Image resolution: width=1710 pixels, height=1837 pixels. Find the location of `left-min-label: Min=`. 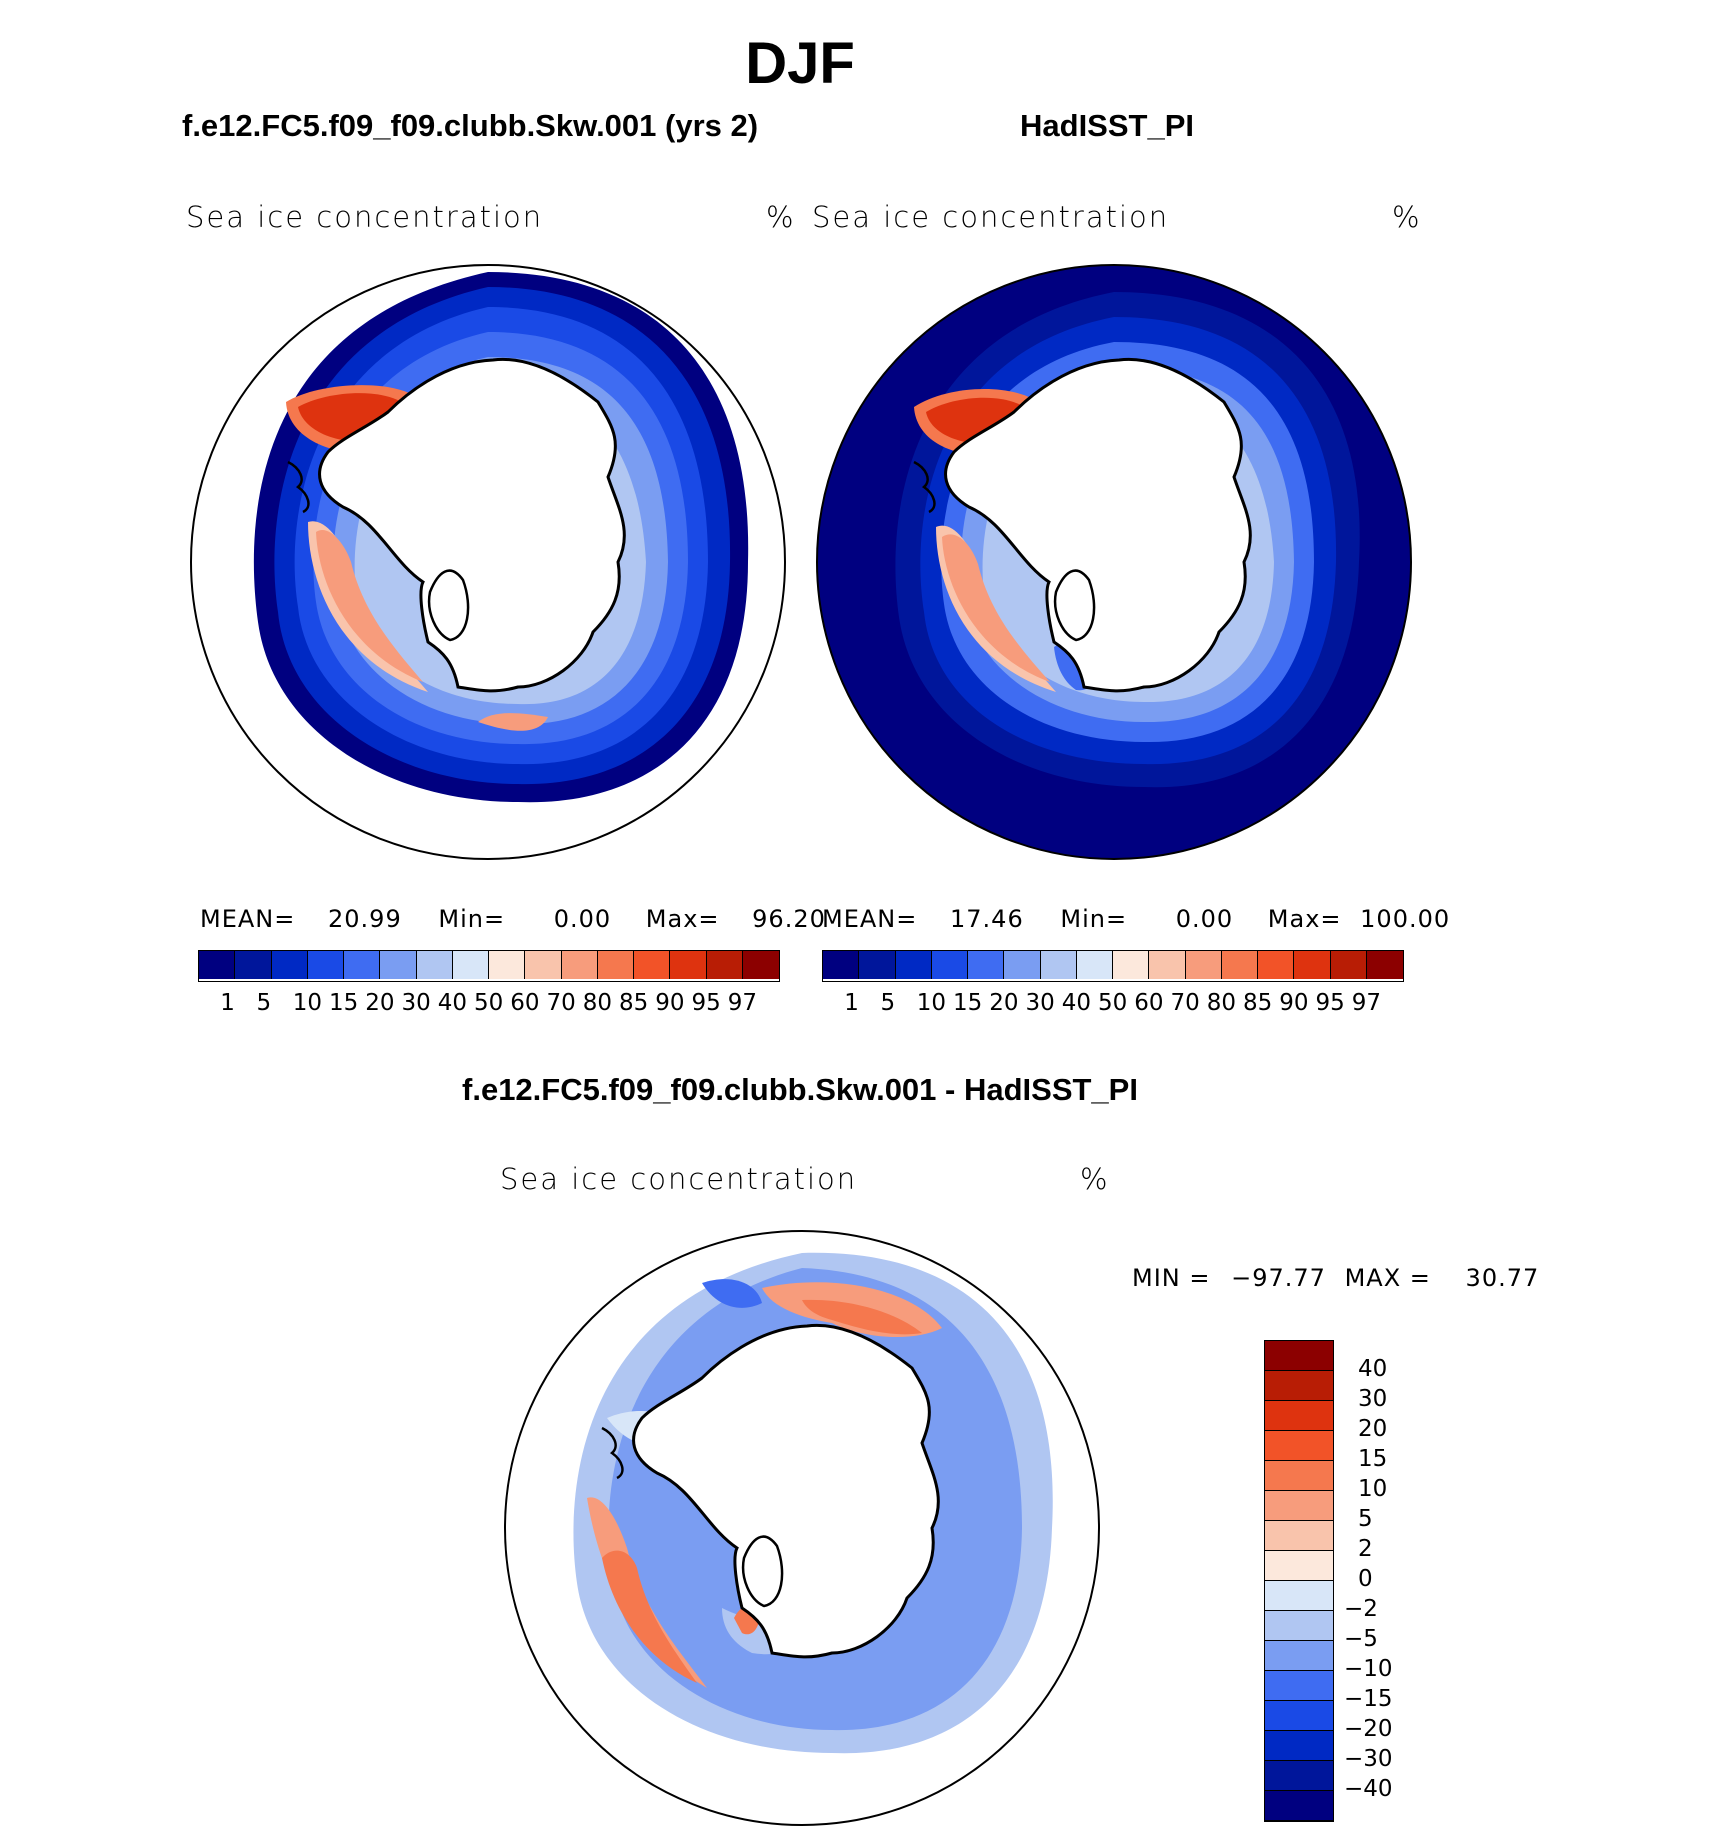

left-min-label: Min= is located at coordinates (472, 919).